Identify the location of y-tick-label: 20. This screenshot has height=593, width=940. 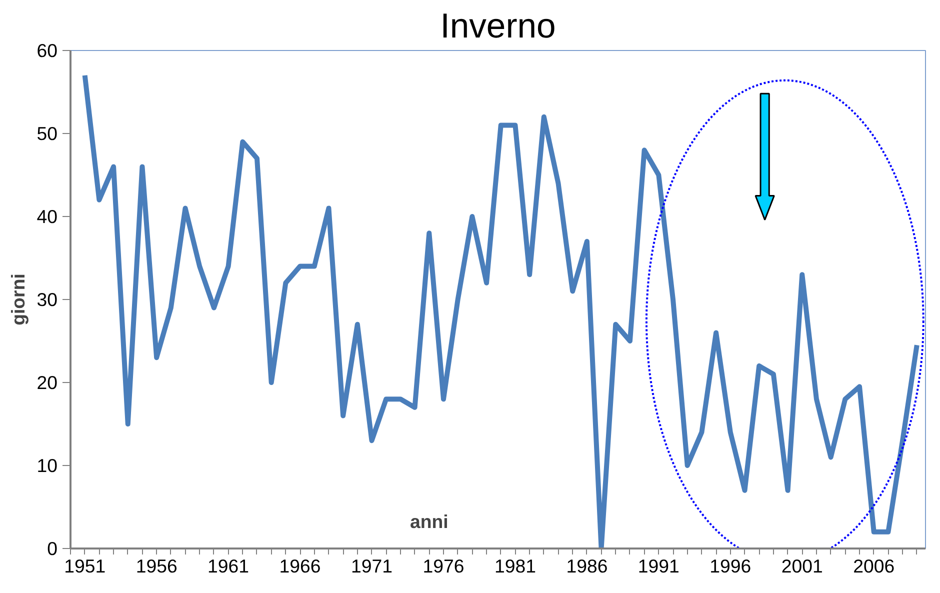
(47, 382).